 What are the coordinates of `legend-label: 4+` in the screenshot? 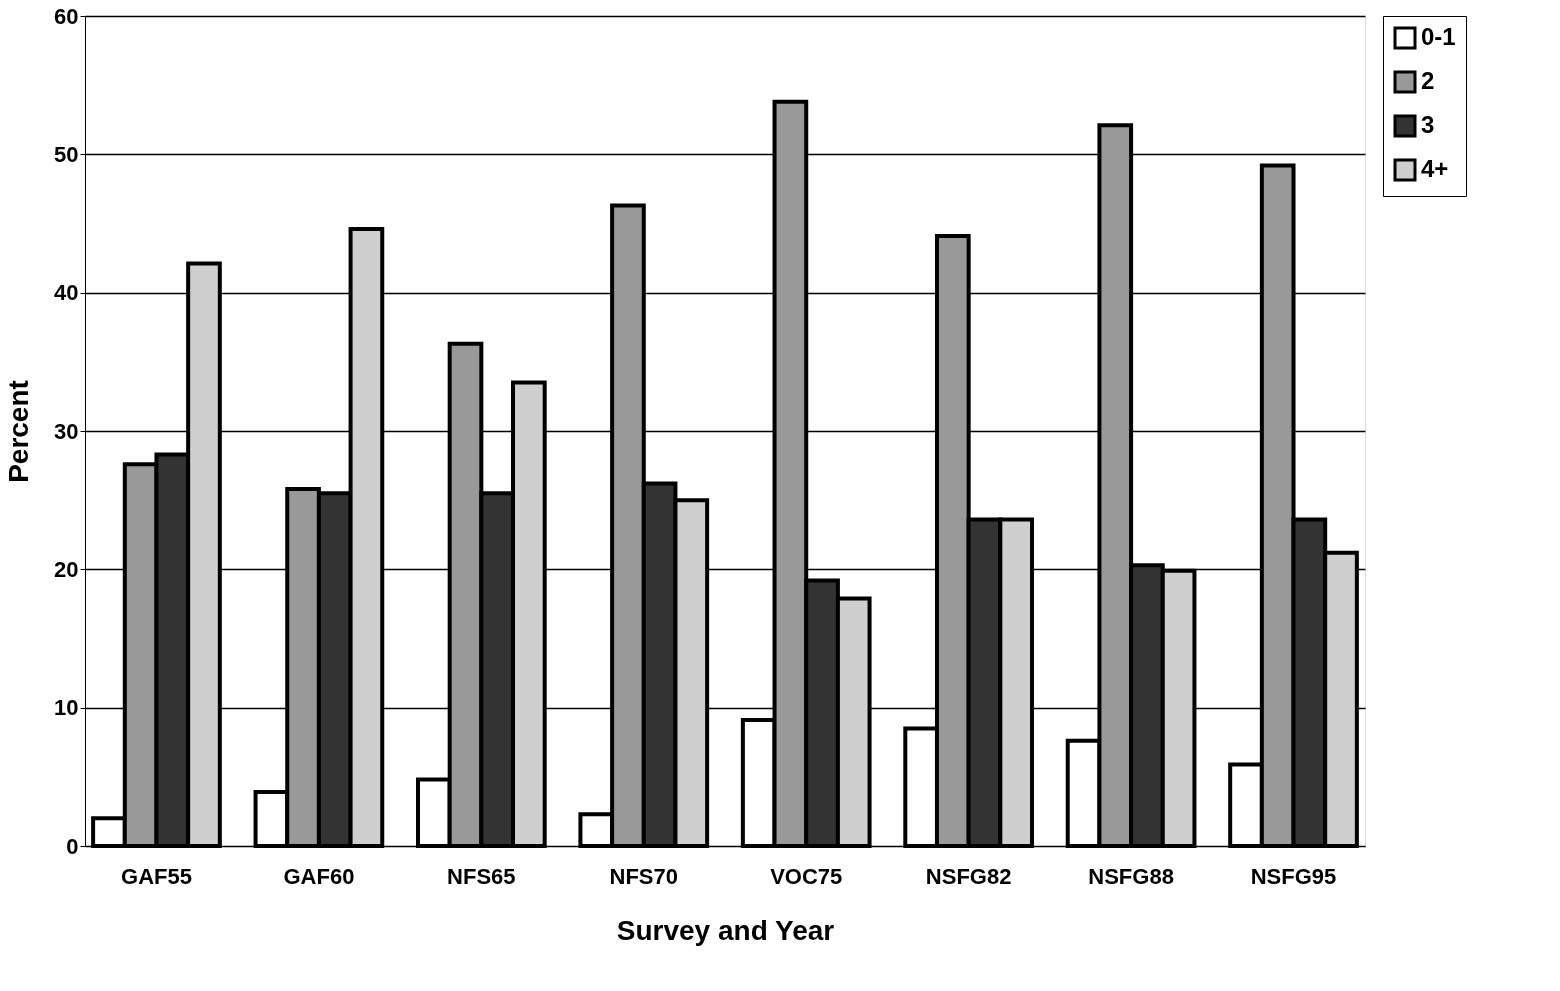 It's located at (1435, 168).